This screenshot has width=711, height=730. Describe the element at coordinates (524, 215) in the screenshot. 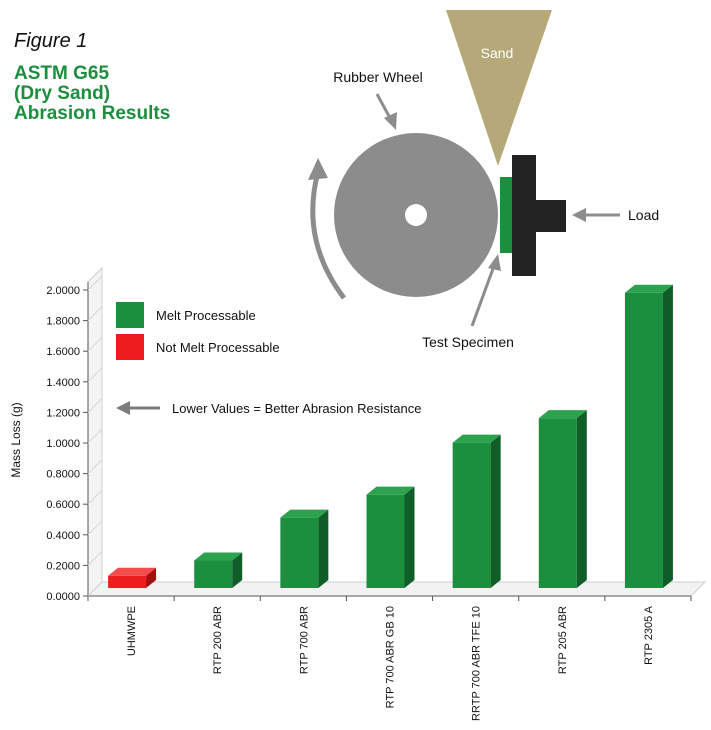

I see `specimen-holder-icon` at that location.